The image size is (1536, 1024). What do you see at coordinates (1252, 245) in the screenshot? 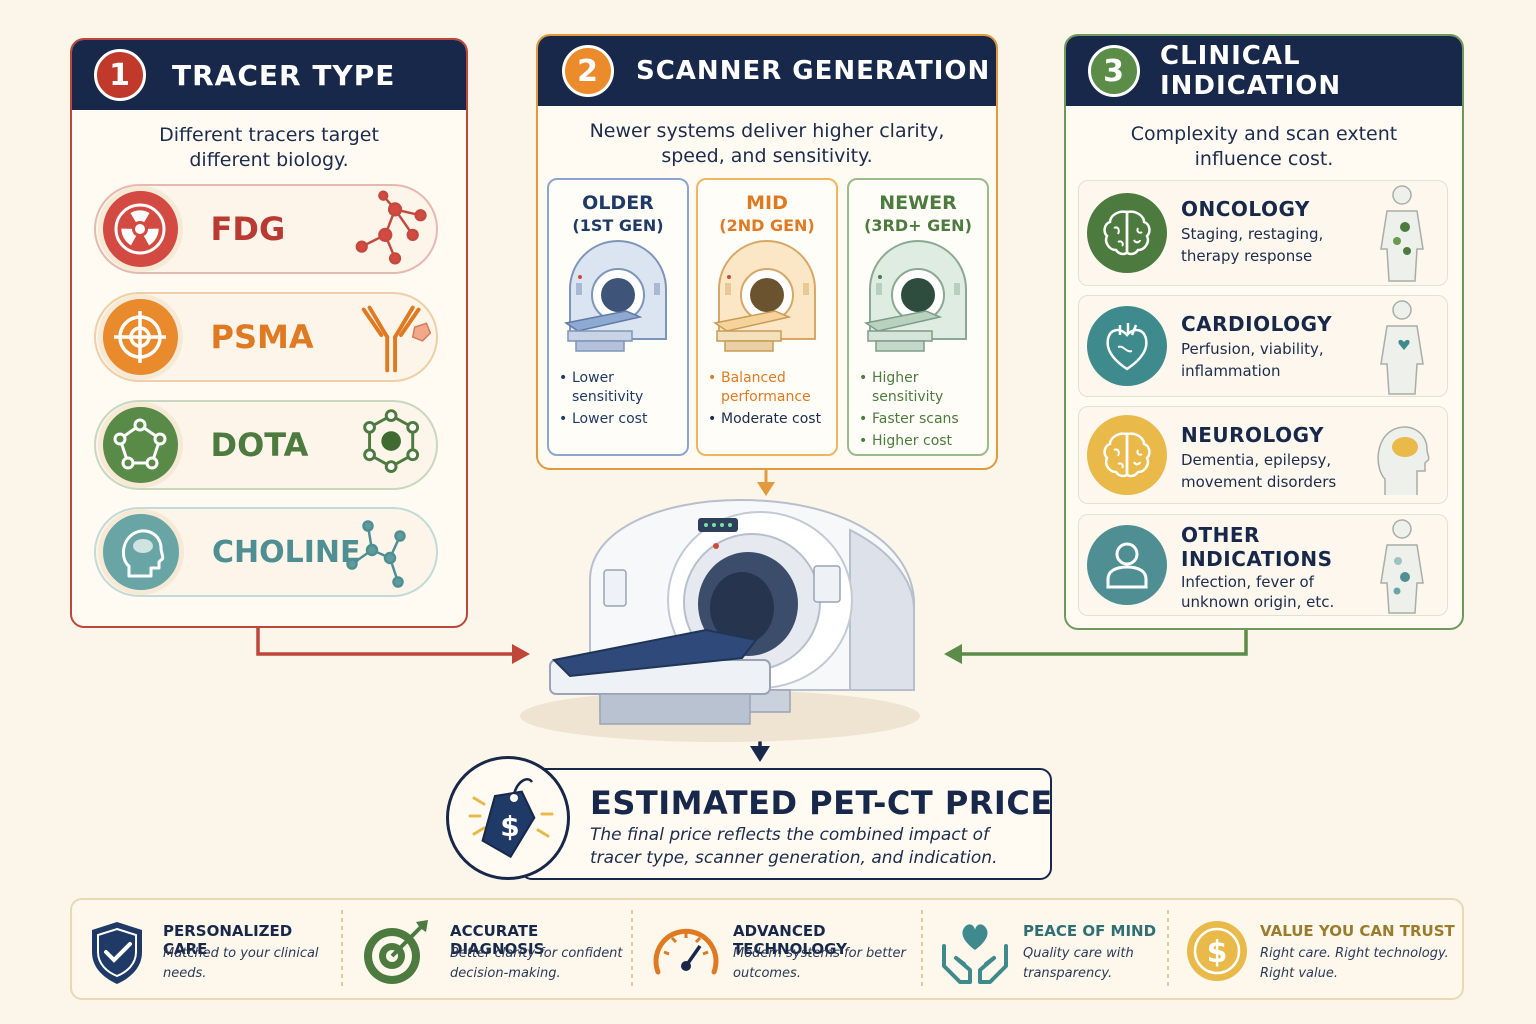
I see `indication-desc: Staging, restaging, therapy response` at bounding box center [1252, 245].